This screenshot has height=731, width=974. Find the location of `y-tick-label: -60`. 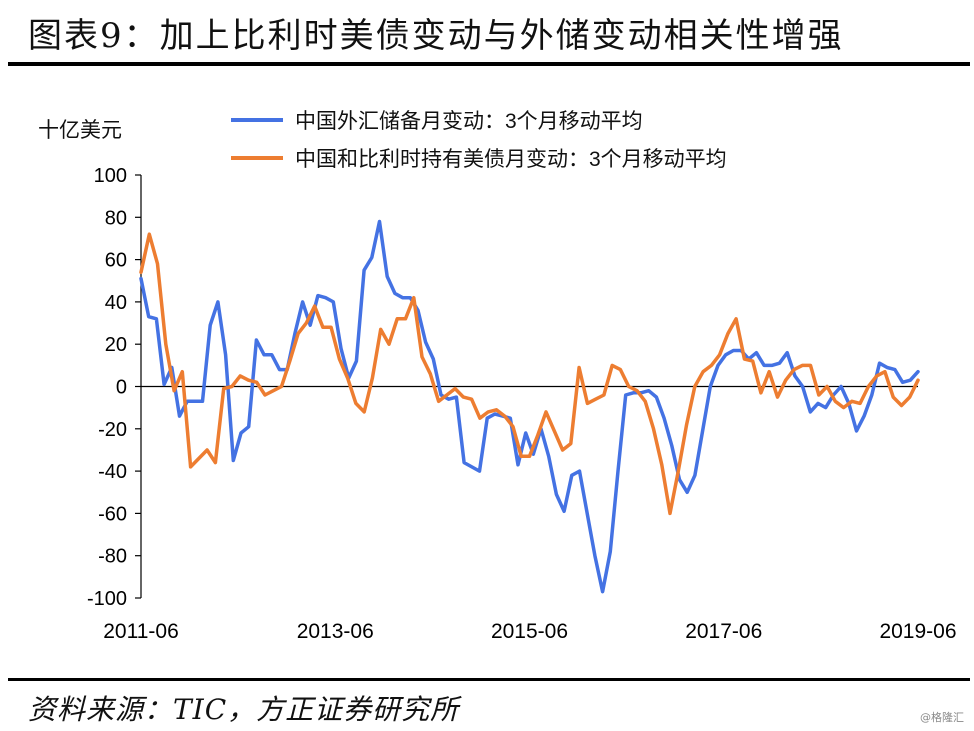

y-tick-label: -60 is located at coordinates (112, 514).